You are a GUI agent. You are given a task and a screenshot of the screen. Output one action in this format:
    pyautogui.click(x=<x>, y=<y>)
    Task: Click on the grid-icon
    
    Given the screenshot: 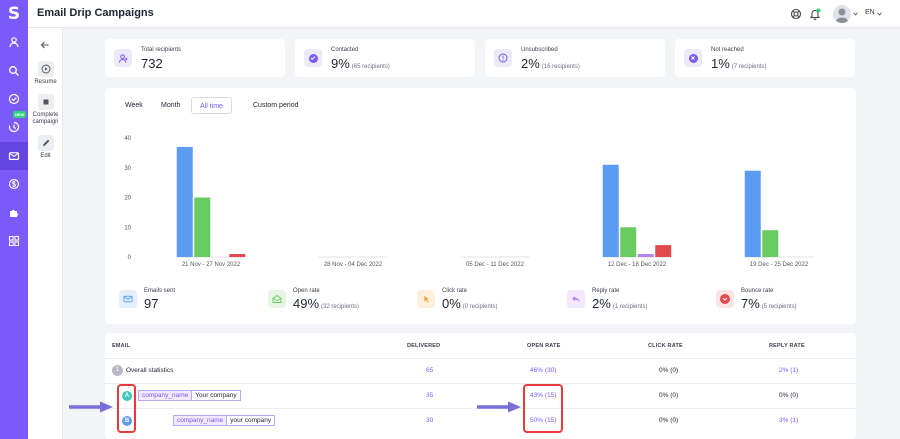 What is the action you would take?
    pyautogui.click(x=14, y=241)
    